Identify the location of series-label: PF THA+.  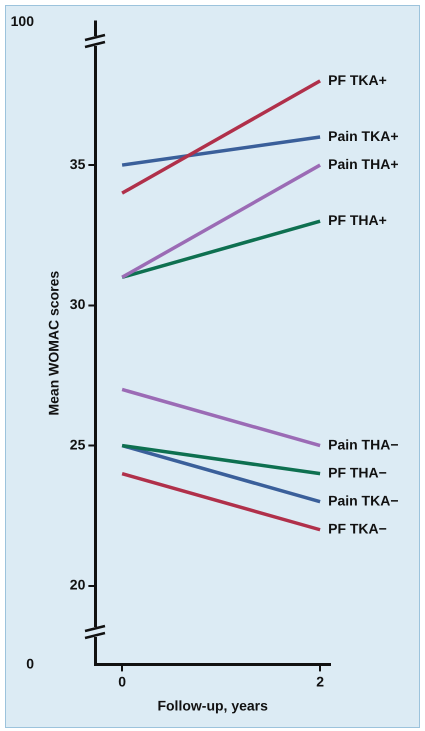
(357, 220).